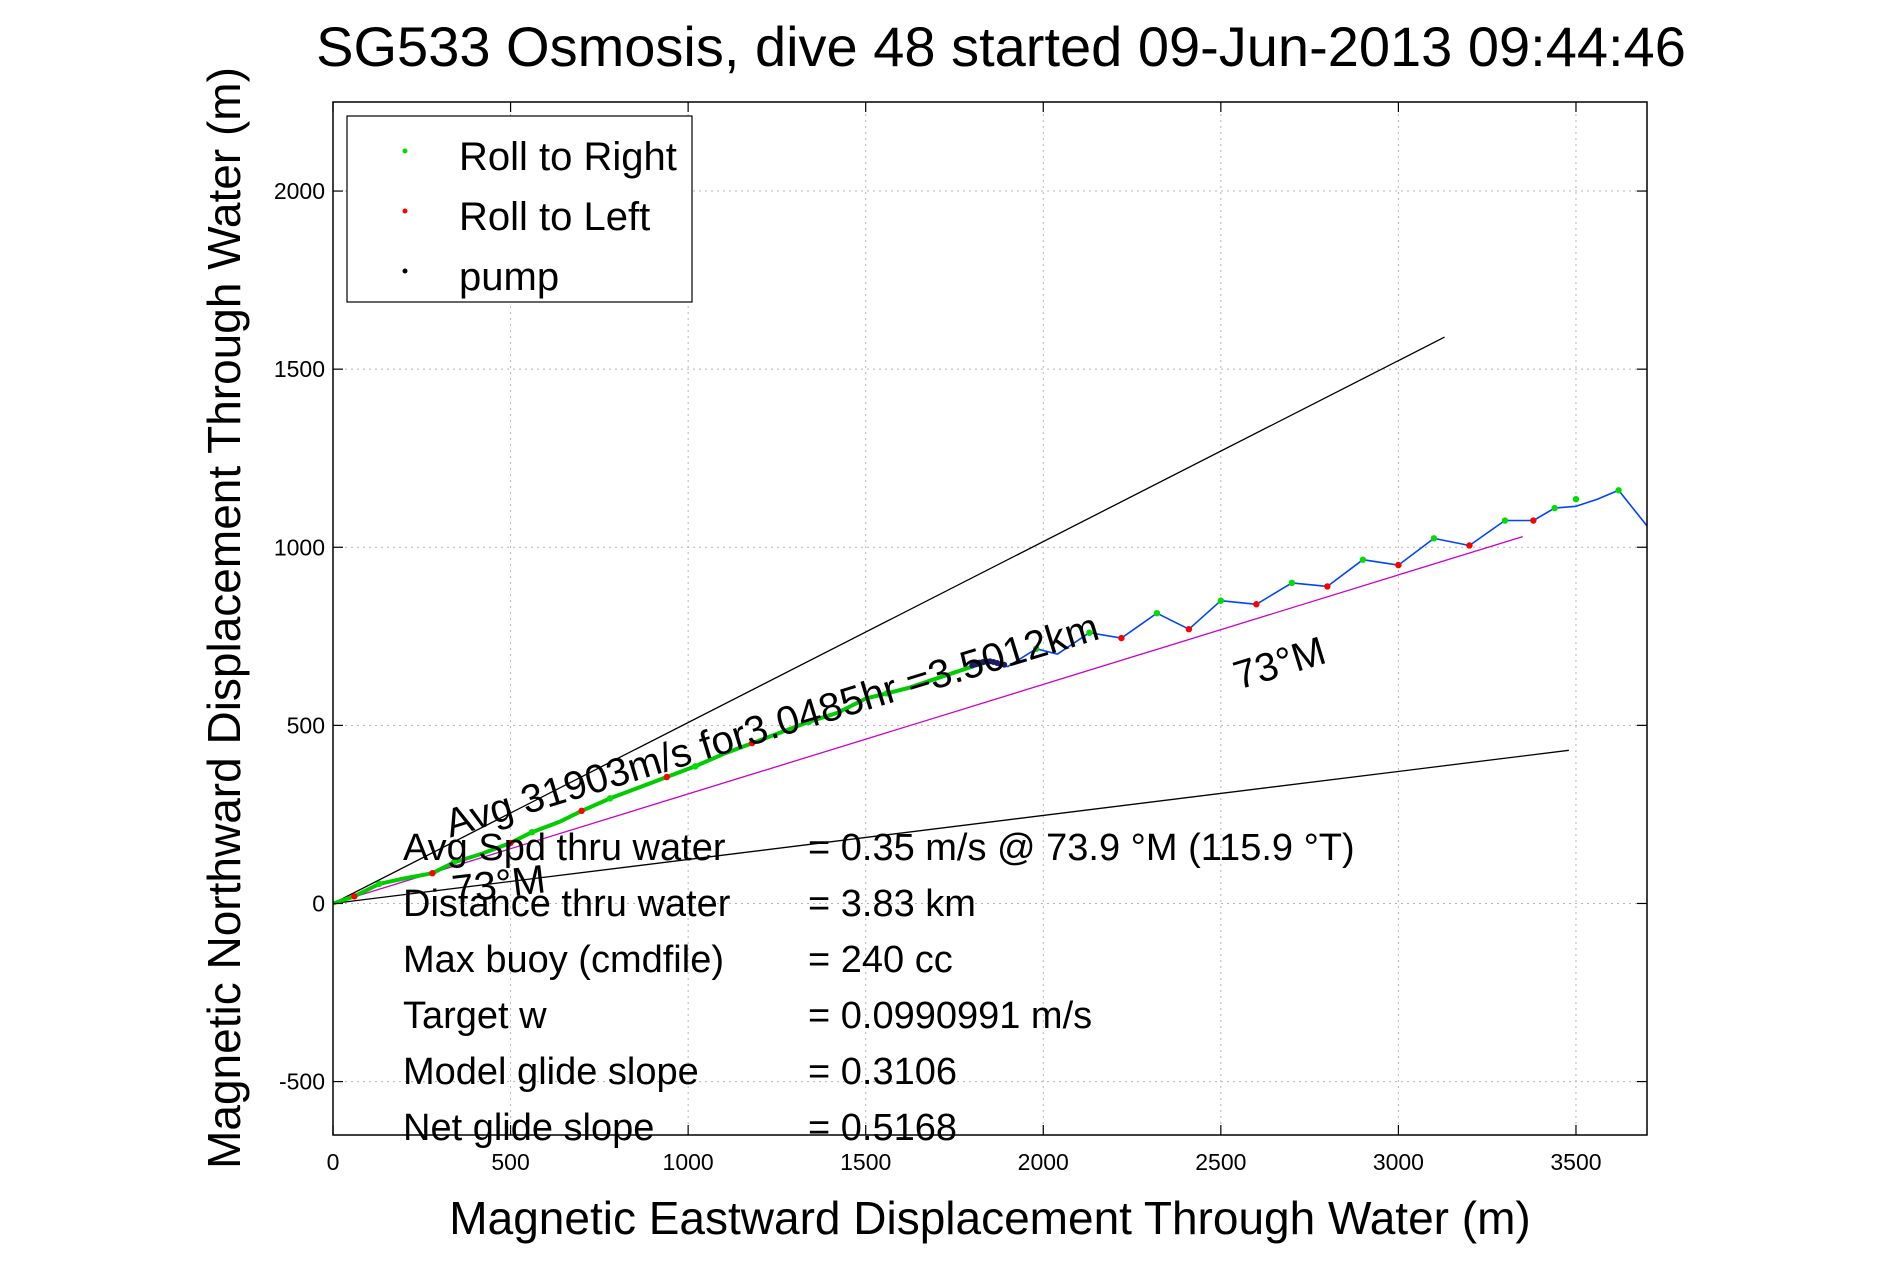  I want to click on stat-value: = 0.0990991 m/s, so click(950, 1016).